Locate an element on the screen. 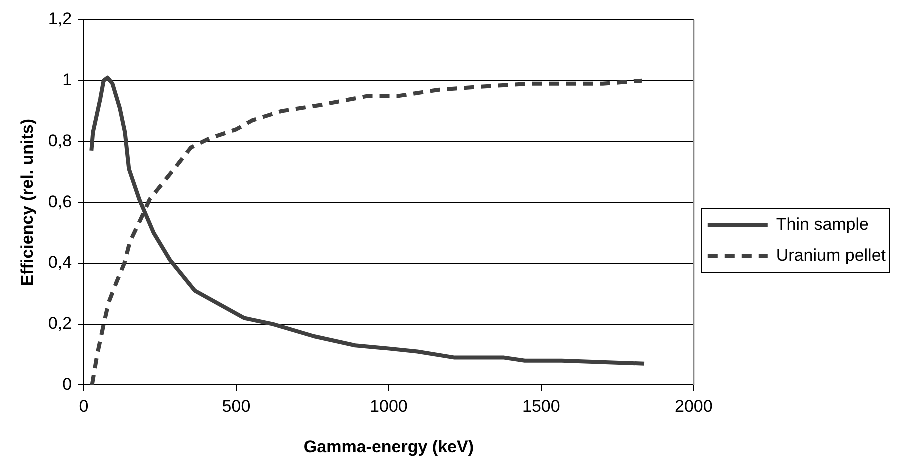  y-tick-label: 0,8 is located at coordinates (60, 140).